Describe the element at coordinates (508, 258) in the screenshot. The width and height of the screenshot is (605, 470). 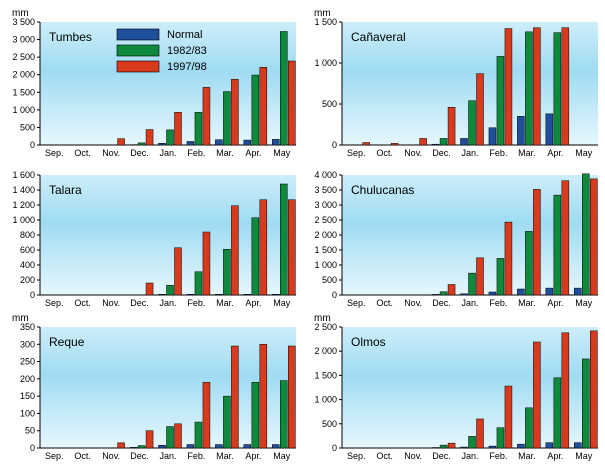
I see `bar-199798-Feb` at that location.